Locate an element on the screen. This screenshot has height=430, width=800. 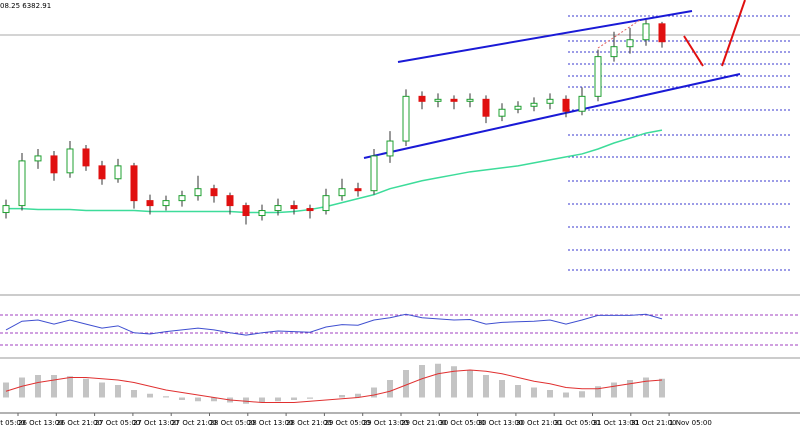
channel-upper is located at coordinates (545, 36).